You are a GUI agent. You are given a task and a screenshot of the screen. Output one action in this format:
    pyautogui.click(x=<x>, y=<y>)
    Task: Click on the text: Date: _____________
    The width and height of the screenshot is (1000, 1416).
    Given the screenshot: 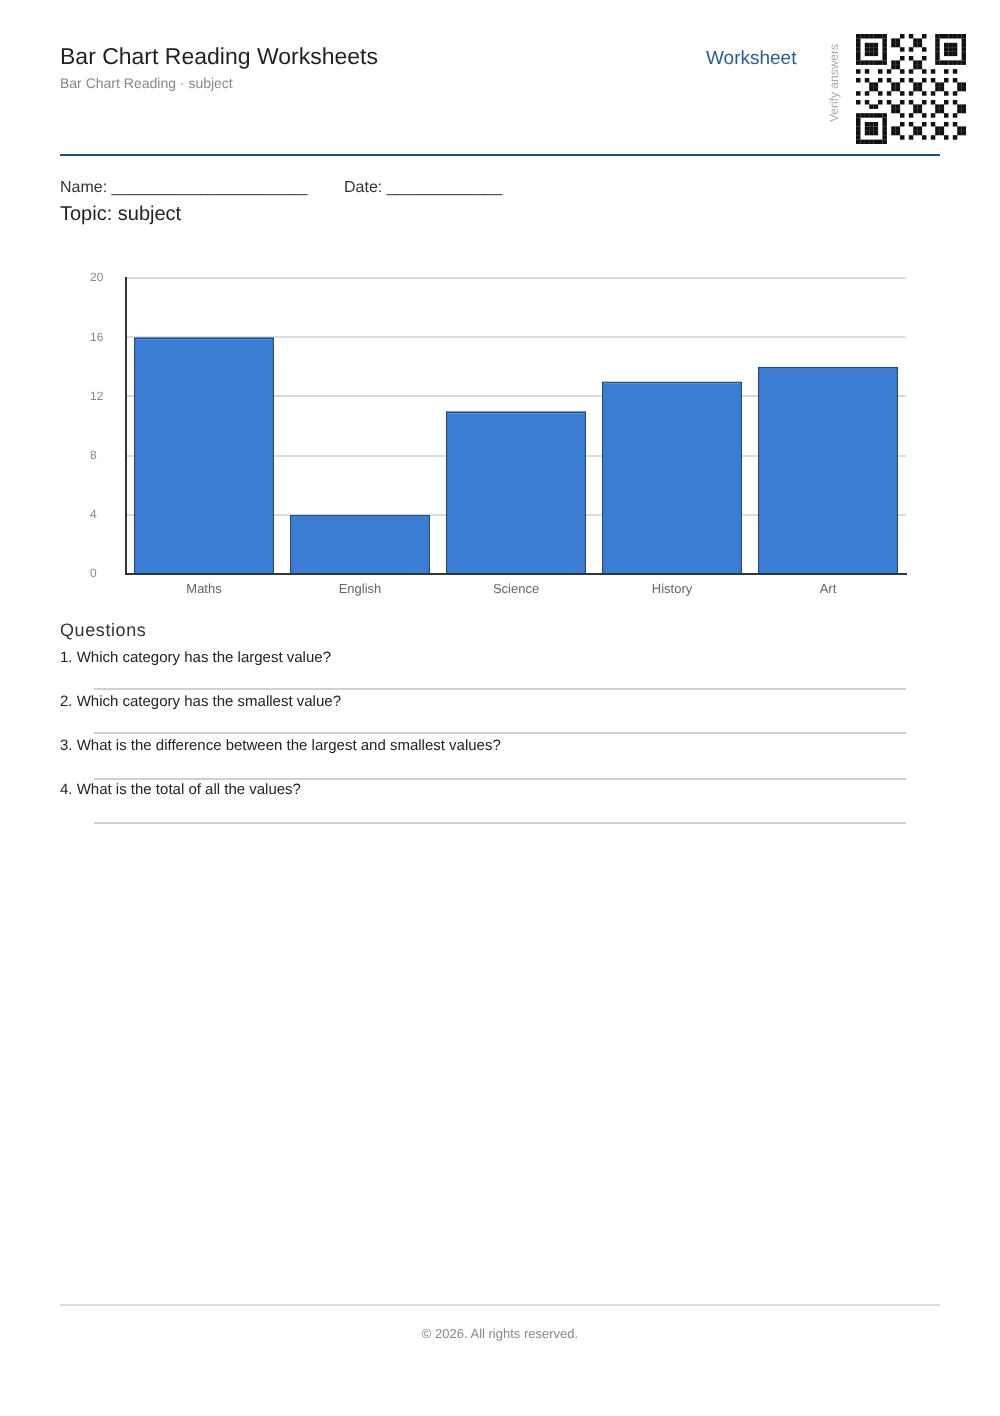 What is the action you would take?
    pyautogui.click(x=423, y=187)
    